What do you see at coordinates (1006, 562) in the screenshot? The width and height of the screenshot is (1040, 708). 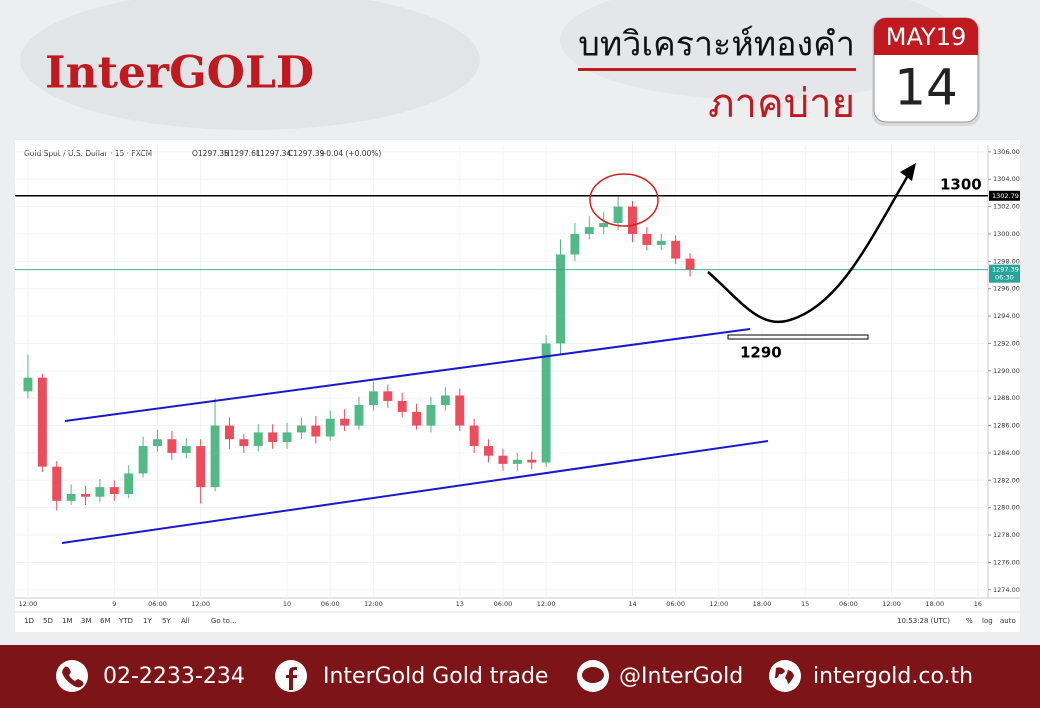 I see `y-tick-label: 1276.00` at bounding box center [1006, 562].